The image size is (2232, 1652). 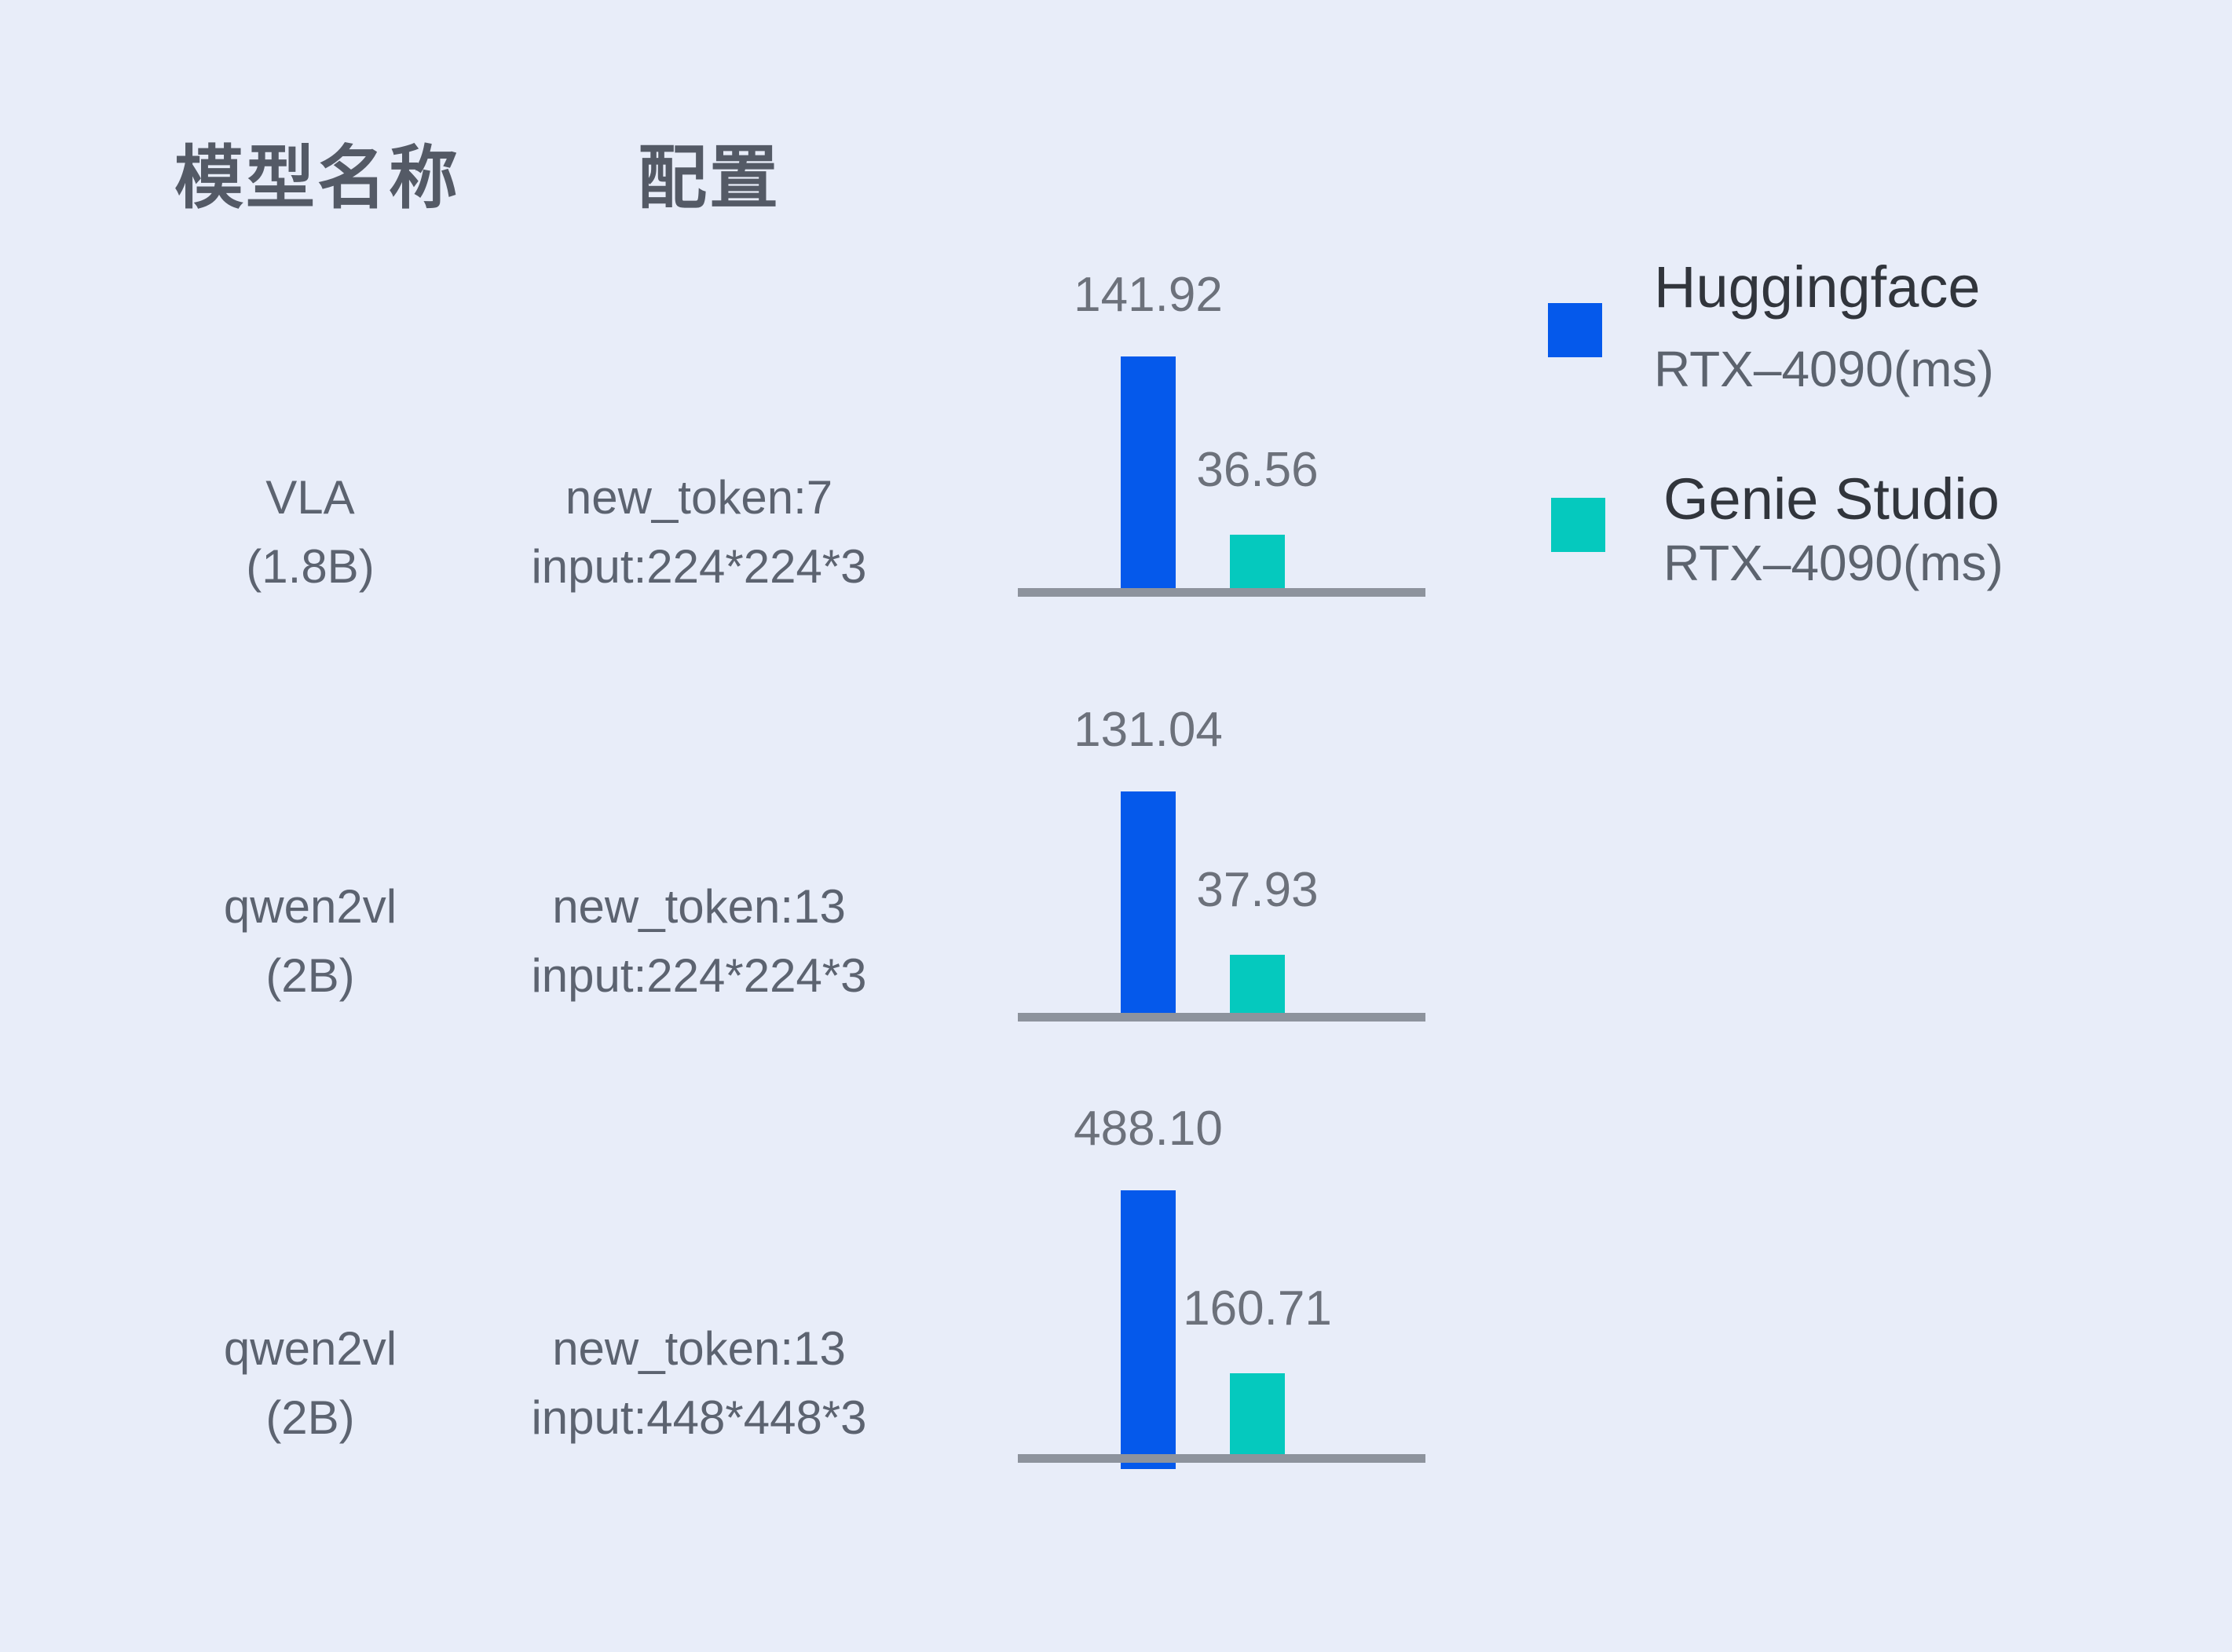 I want to click on config-input-size: input:448*448*3, so click(x=699, y=1417).